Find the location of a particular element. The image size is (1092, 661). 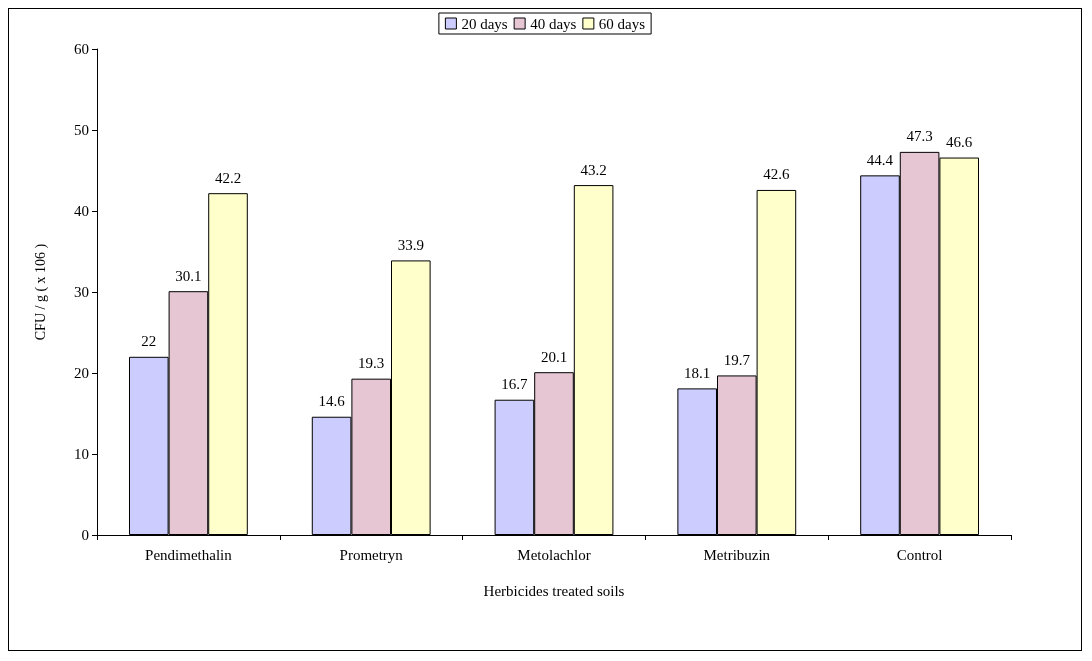

x-tick-label: Metribuzin is located at coordinates (737, 554).